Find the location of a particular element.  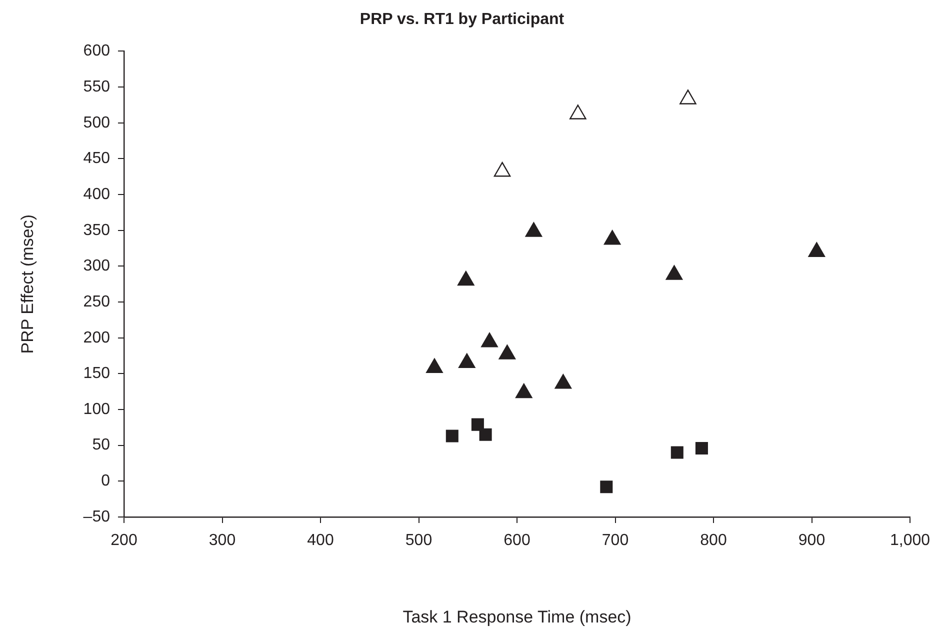

x-tick-label: 500 is located at coordinates (418, 541).